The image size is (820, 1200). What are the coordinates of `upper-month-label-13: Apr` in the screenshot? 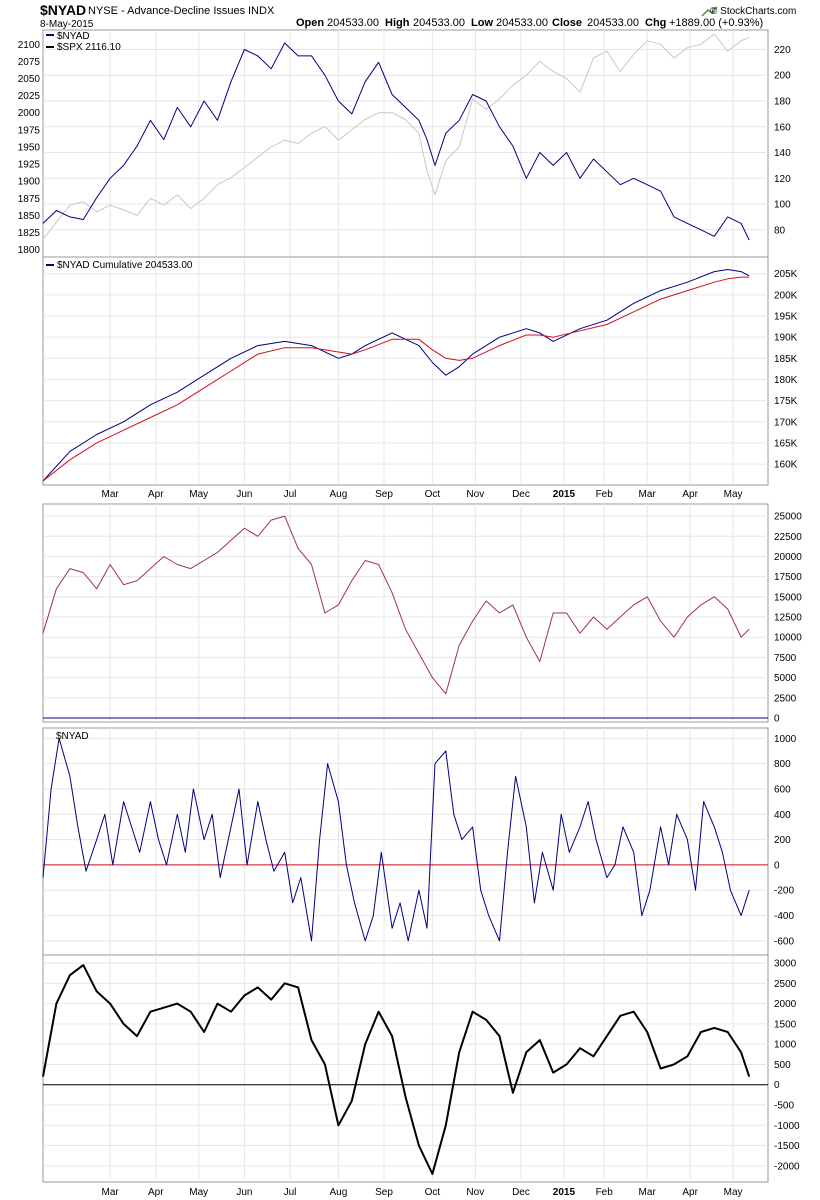 It's located at (690, 494).